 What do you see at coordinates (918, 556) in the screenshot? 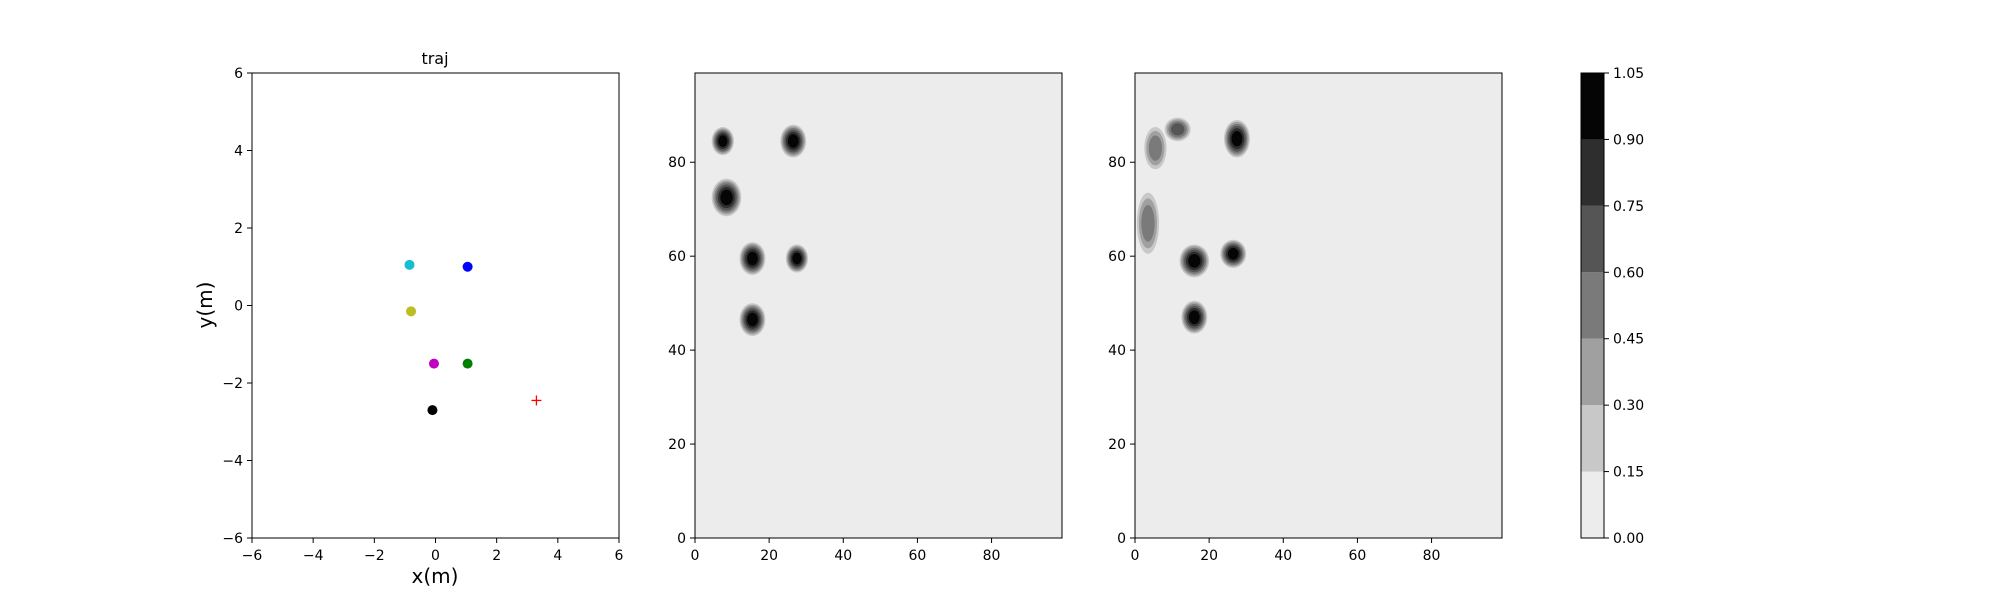
I see `ground-truth-map-x-tick-label: 60` at bounding box center [918, 556].